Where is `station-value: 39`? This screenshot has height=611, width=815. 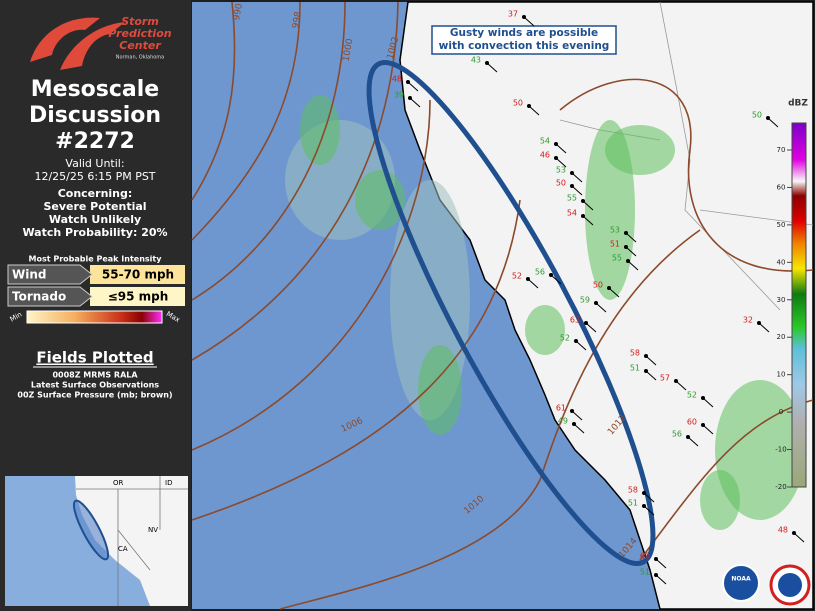
station-value: 39 is located at coordinates (399, 95).